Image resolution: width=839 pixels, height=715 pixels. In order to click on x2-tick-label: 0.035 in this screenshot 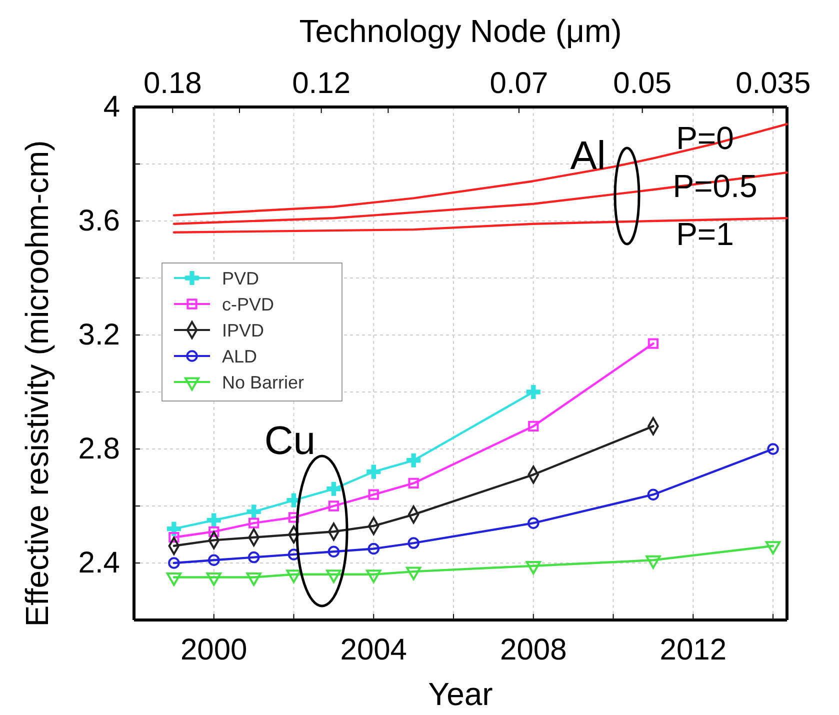, I will do `click(773, 83)`.